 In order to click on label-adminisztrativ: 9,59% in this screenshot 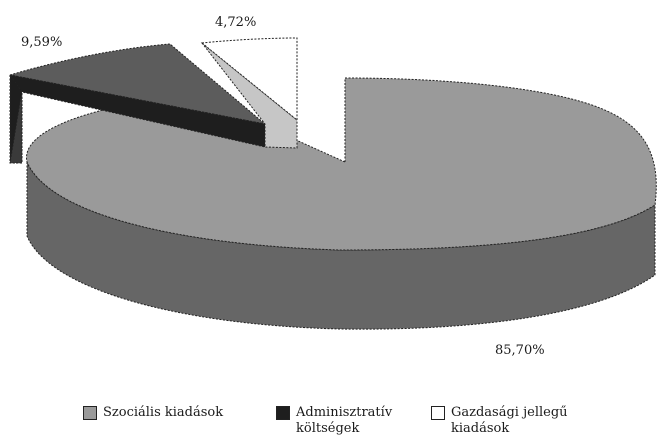, I will do `click(42, 42)`.